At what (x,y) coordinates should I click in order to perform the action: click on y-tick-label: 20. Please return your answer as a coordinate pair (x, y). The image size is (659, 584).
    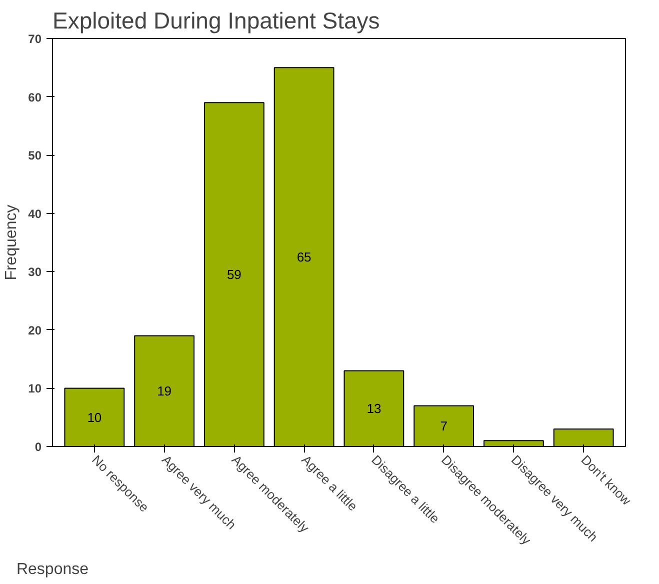
    Looking at the image, I should click on (35, 330).